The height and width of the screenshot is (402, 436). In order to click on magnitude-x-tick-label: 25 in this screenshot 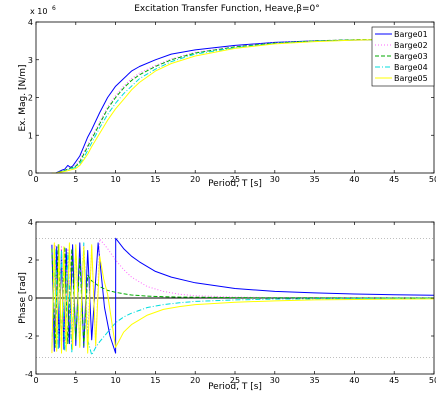, I will do `click(235, 179)`.